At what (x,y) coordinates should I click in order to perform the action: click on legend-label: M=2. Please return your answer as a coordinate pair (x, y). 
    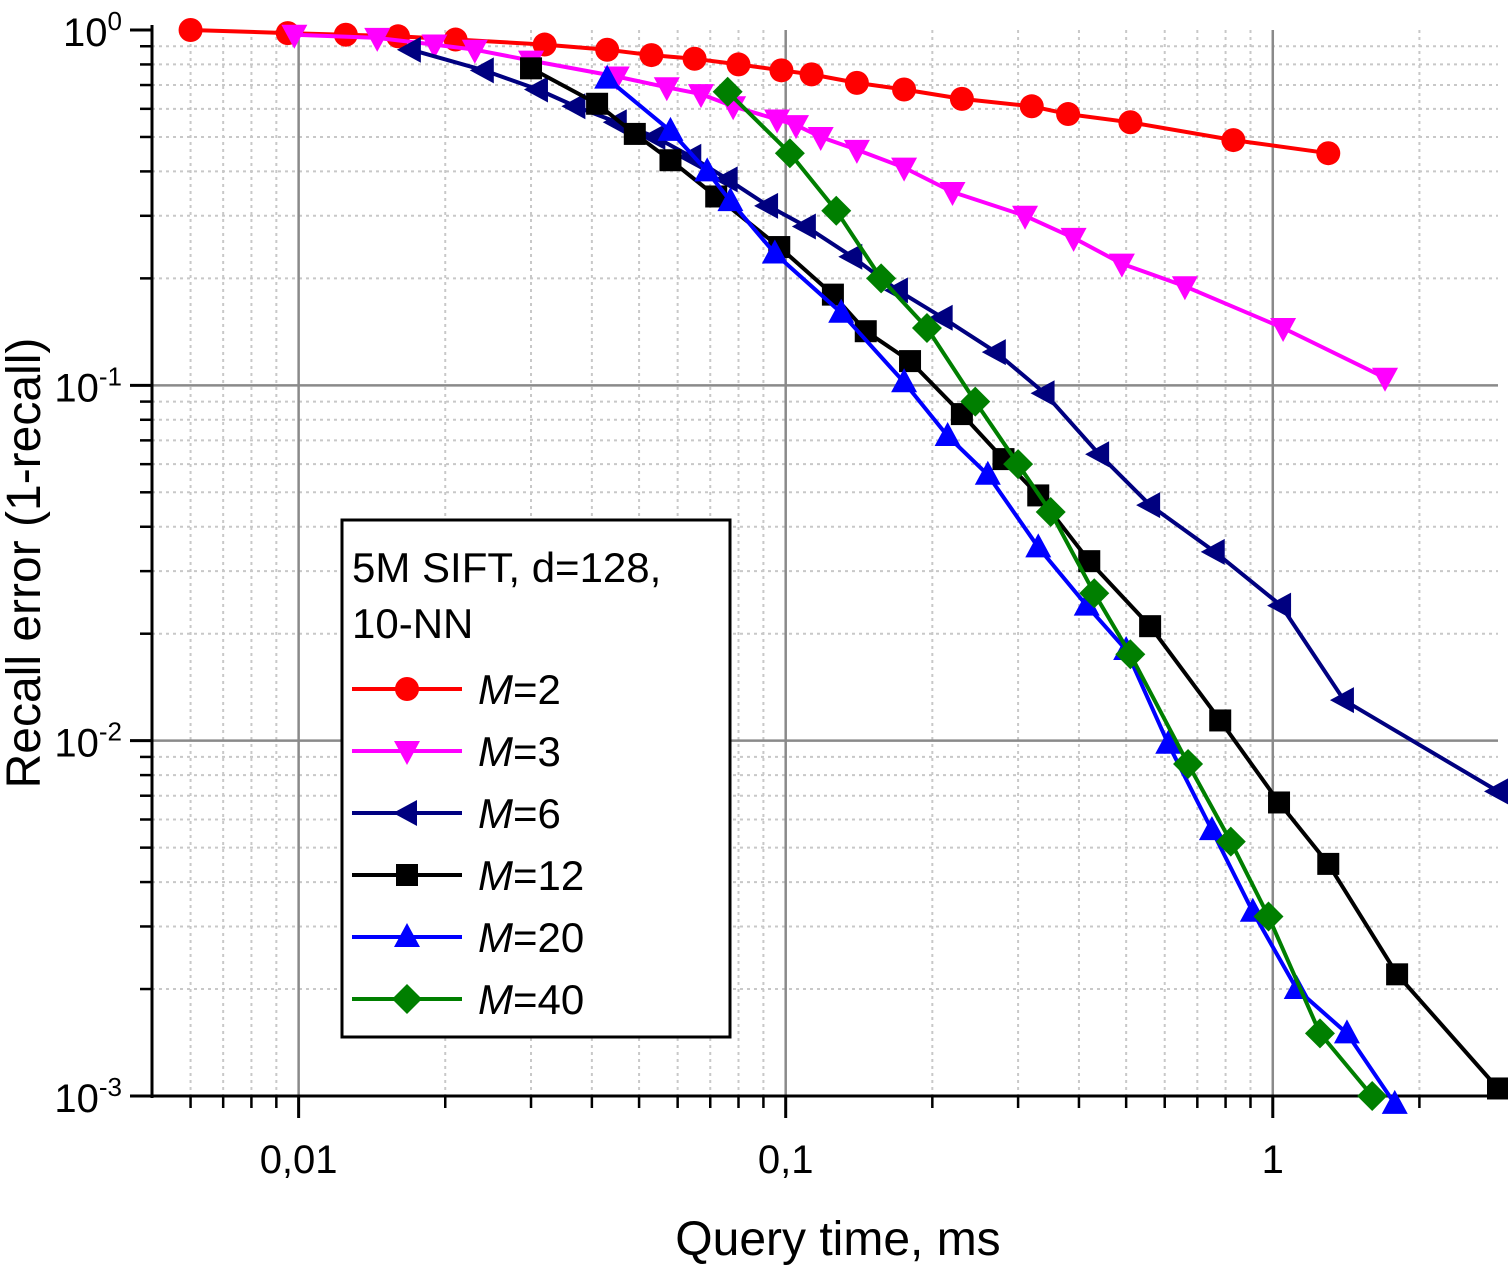
    Looking at the image, I should click on (519, 689).